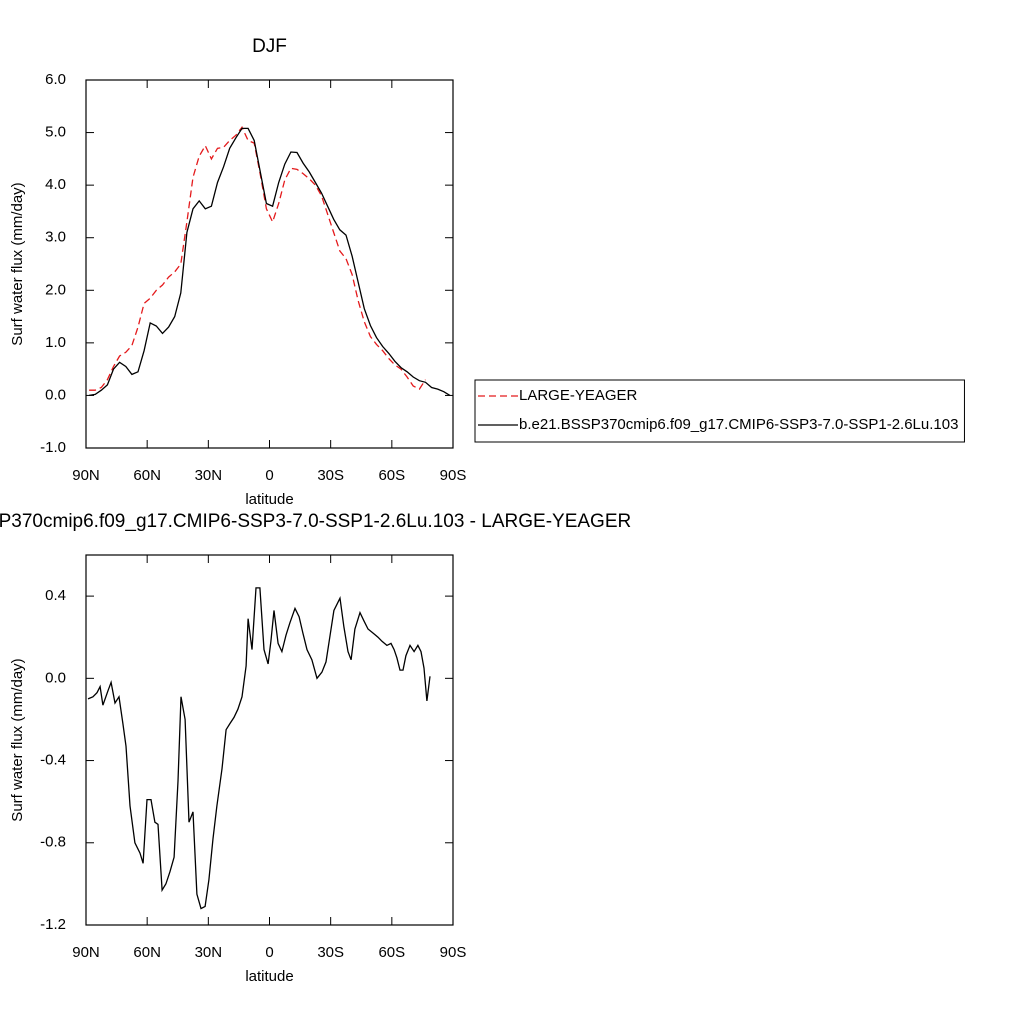 The height and width of the screenshot is (1024, 1024). I want to click on y-tick-label: 5.0, so click(55, 132).